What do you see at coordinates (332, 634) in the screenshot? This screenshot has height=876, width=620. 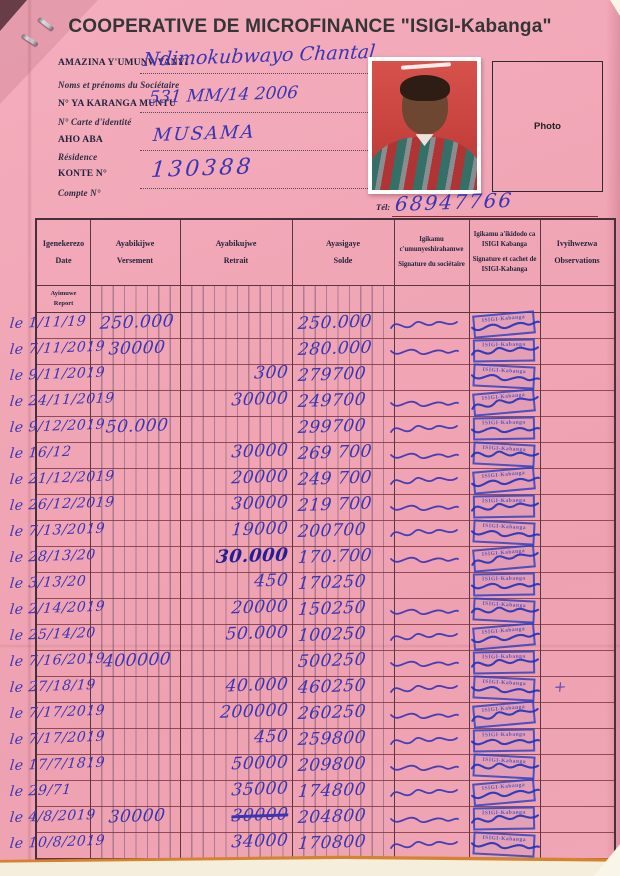 I see `balance-amount: 100250` at bounding box center [332, 634].